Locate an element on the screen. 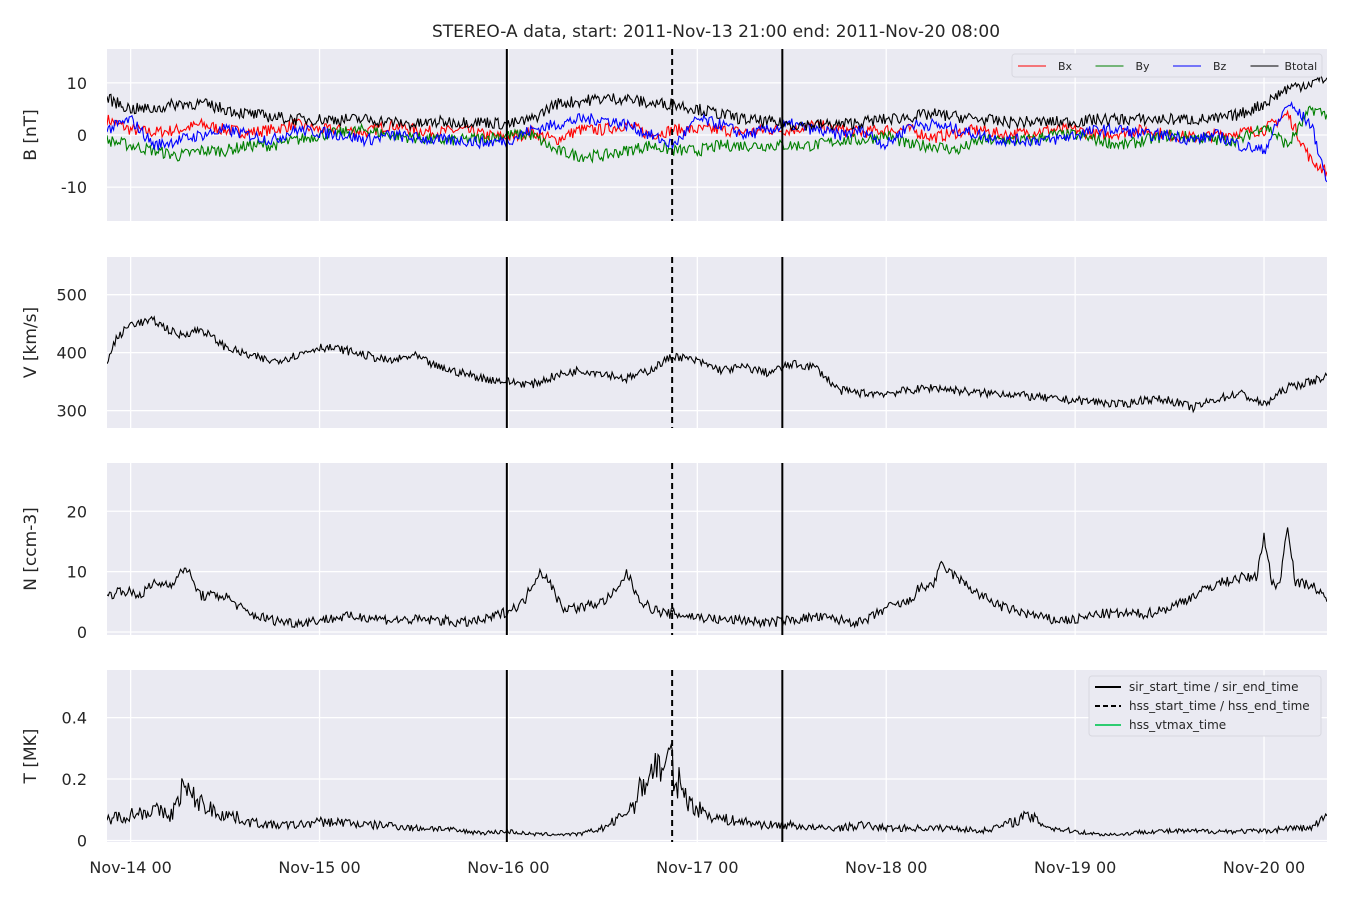  x-tick-label: Nov-19 00 is located at coordinates (1075, 867).